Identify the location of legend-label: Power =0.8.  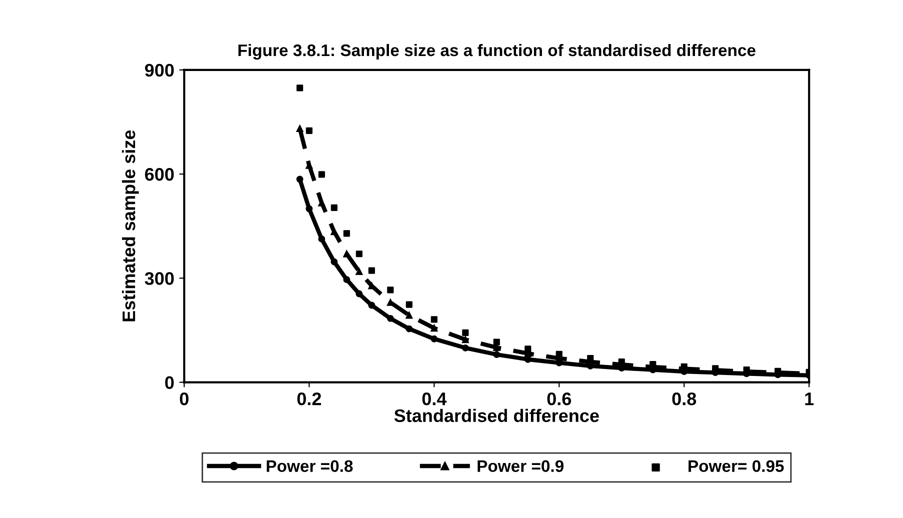
(309, 466).